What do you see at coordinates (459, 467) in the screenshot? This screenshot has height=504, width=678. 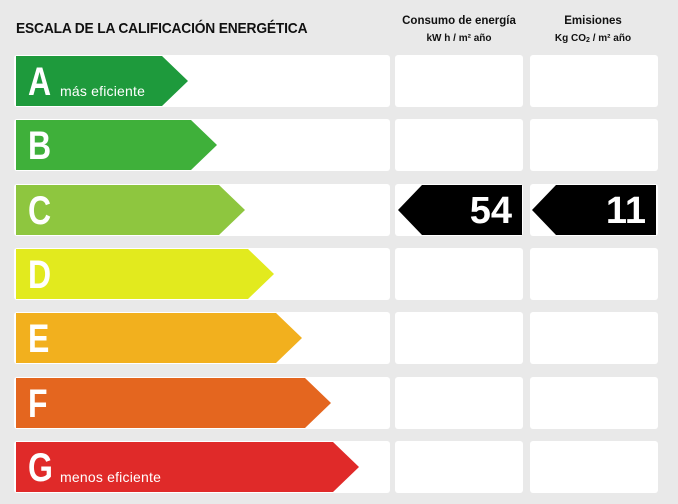 I see `energy-cell-g` at bounding box center [459, 467].